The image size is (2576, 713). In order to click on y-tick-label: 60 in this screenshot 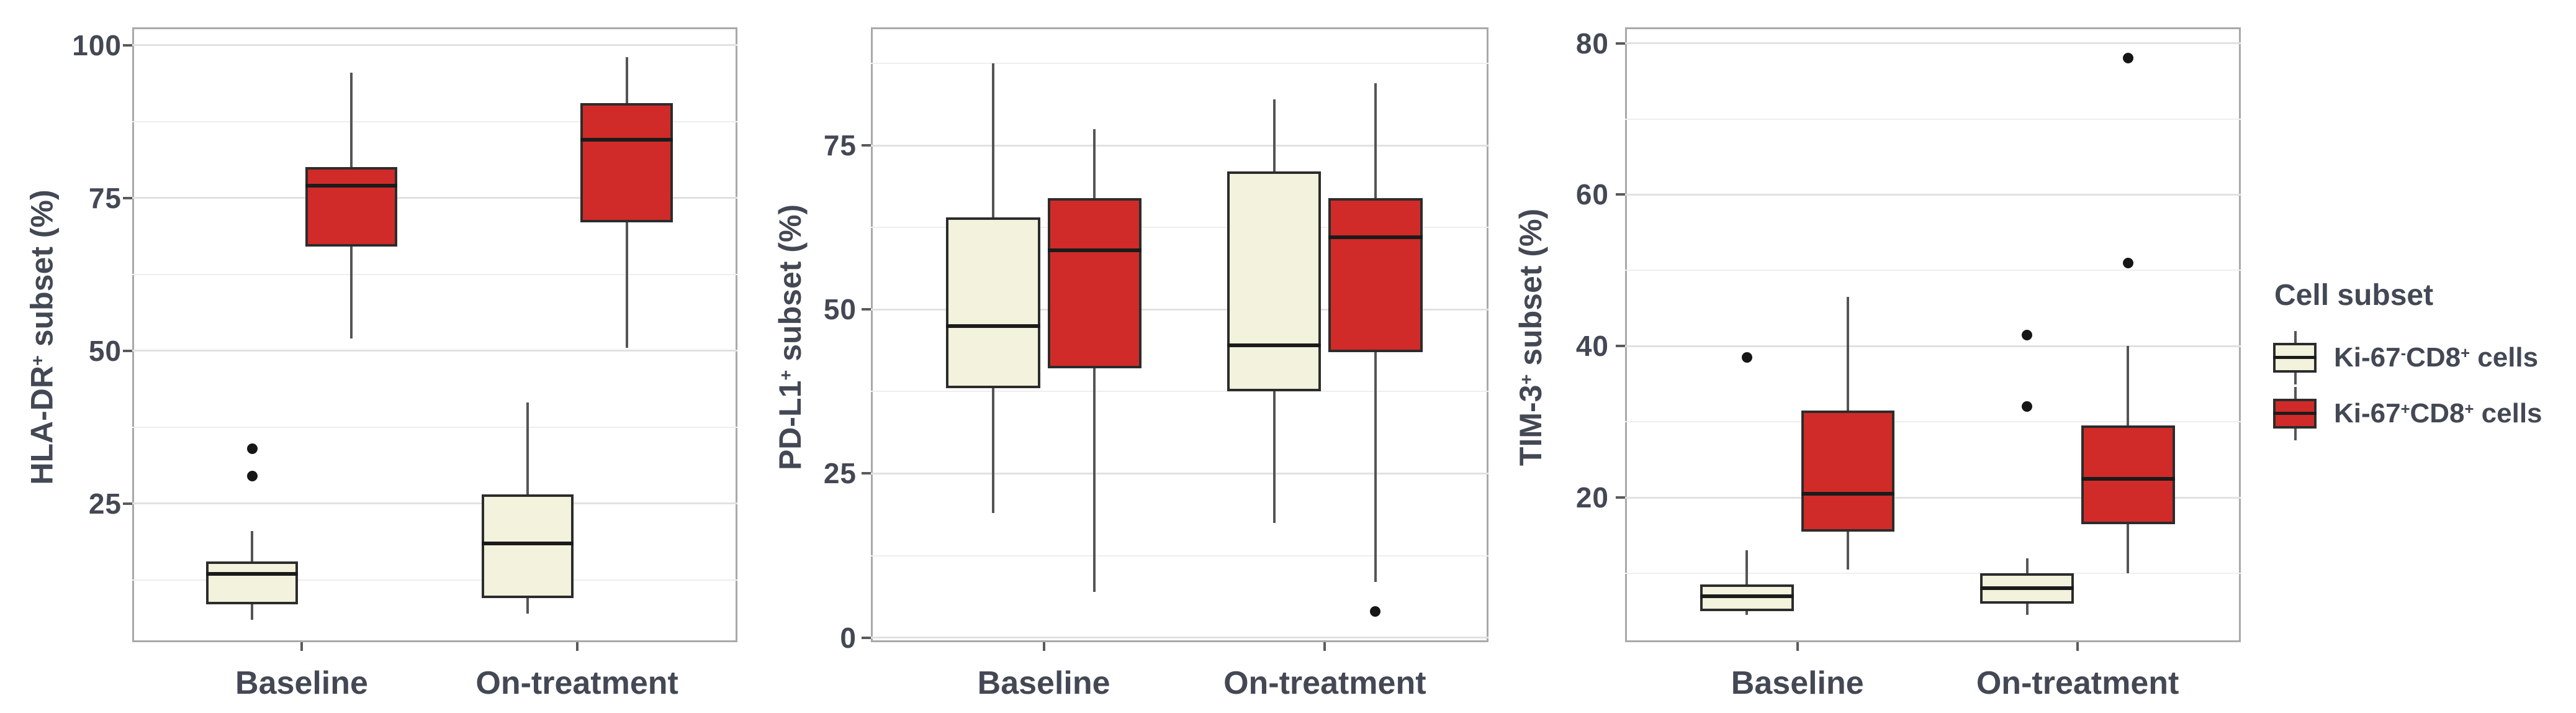, I will do `click(1592, 194)`.